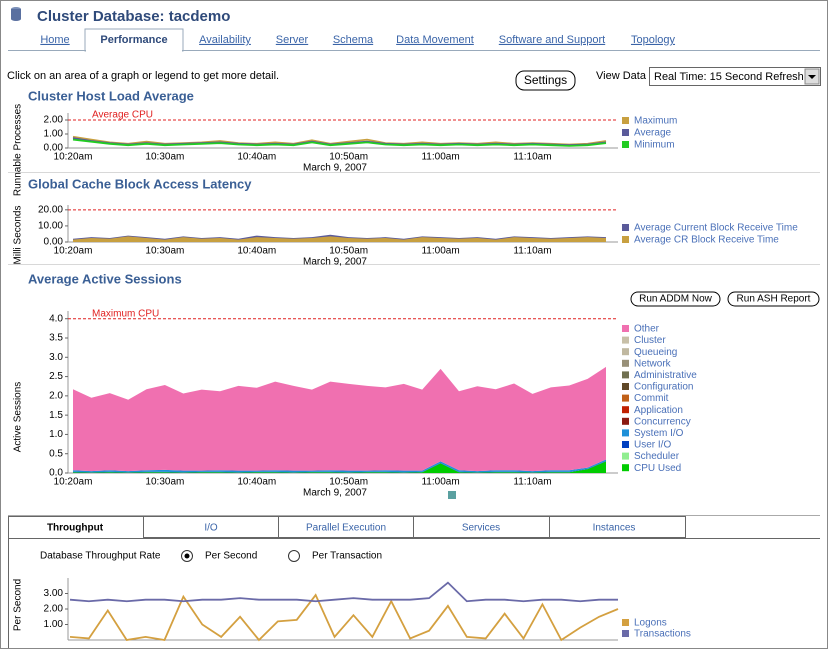 Image resolution: width=828 pixels, height=649 pixels. Describe the element at coordinates (105, 278) in the screenshot. I see `chart-title: Average Active Sessions` at that location.